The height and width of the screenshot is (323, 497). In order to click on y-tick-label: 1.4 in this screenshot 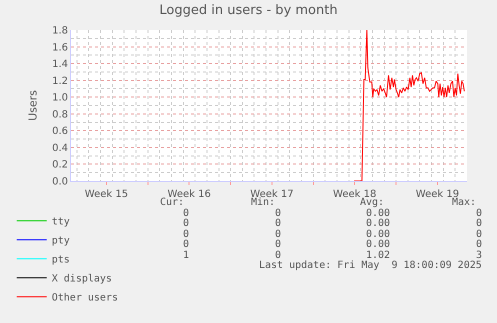, I will do `click(60, 64)`.